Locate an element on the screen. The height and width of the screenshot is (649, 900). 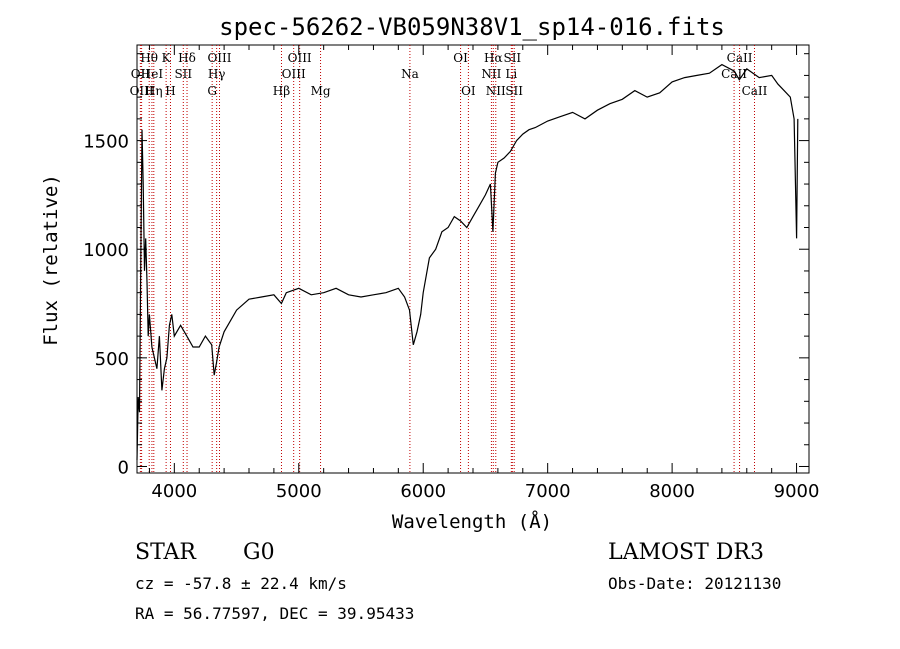
line-label-12: Hβ is located at coordinates (281, 91).